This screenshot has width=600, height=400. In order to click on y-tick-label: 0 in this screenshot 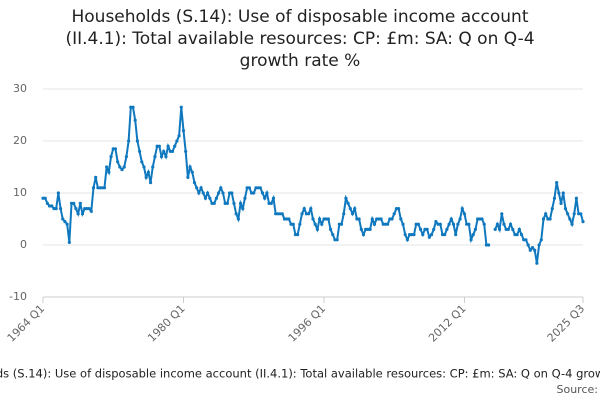, I will do `click(23, 244)`.